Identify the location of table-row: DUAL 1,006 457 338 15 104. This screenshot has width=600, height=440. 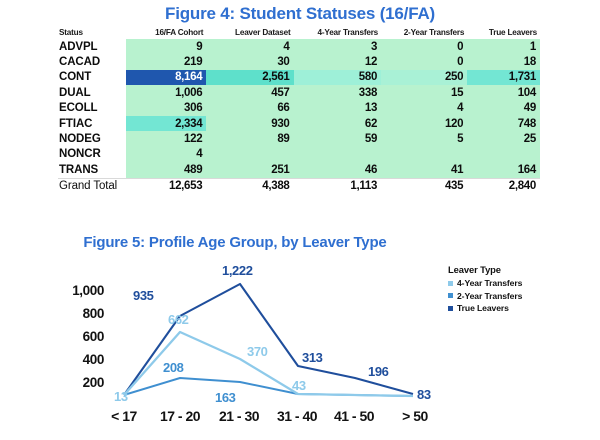
(299, 93).